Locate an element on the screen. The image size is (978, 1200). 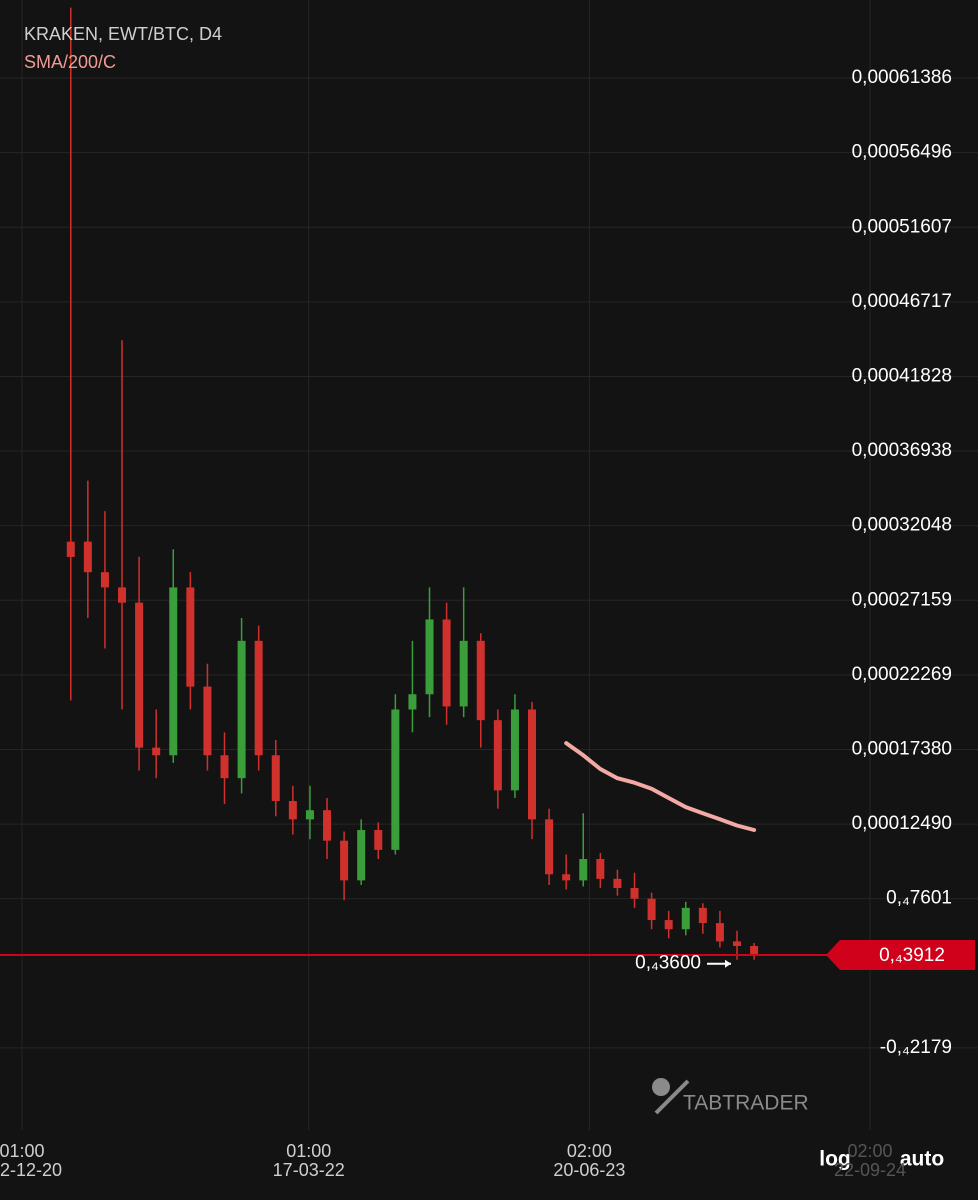
chart-title: KRAKEN, EWT/BTC, D4 is located at coordinates (123, 34).